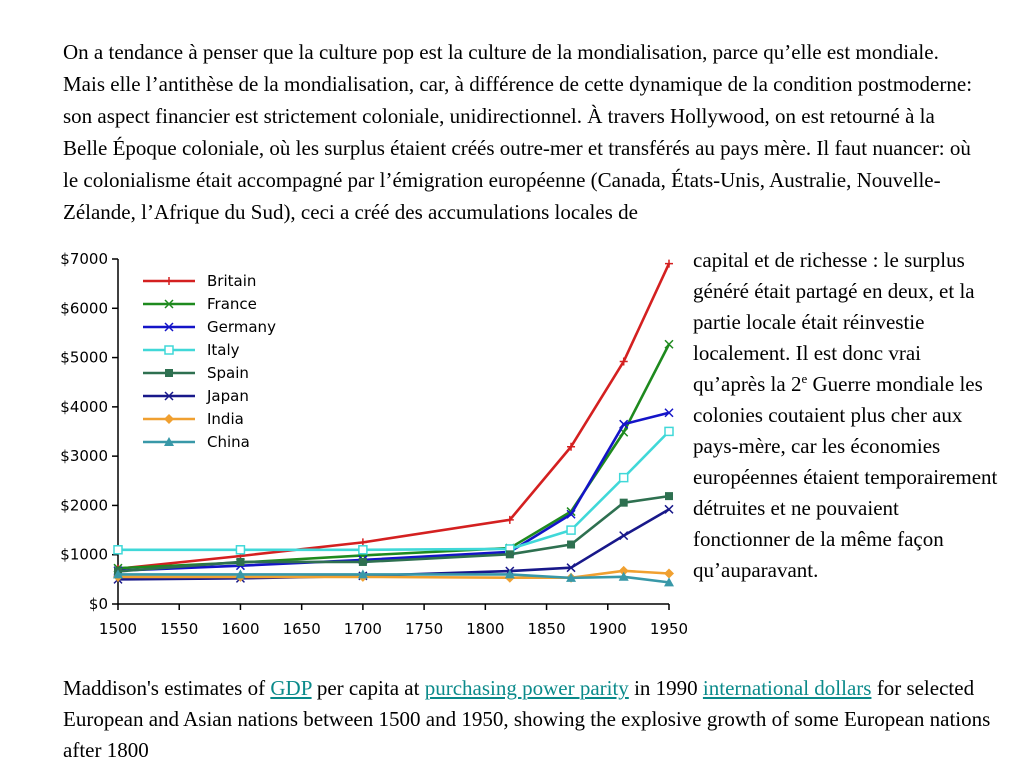 The width and height of the screenshot is (1024, 768). What do you see at coordinates (191, 350) in the screenshot?
I see `legend-item-italy: Italy` at bounding box center [191, 350].